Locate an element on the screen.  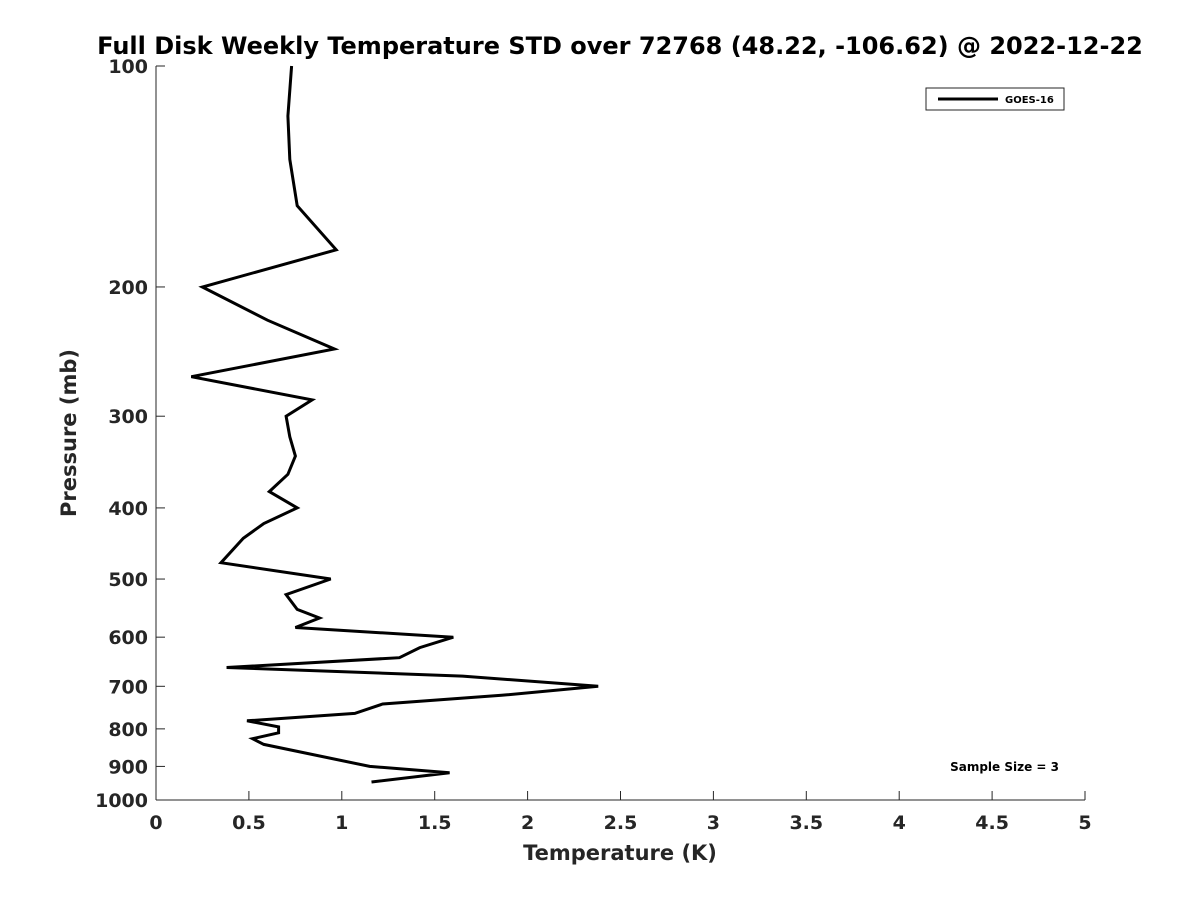
x-tick-label: 1.5 is located at coordinates (435, 823).